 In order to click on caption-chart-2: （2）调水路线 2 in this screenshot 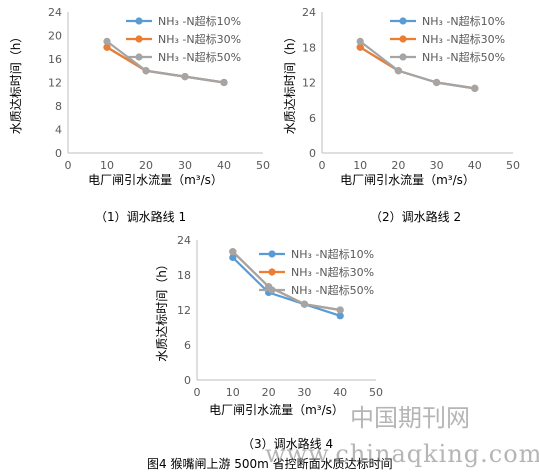, I will do `click(416, 217)`.